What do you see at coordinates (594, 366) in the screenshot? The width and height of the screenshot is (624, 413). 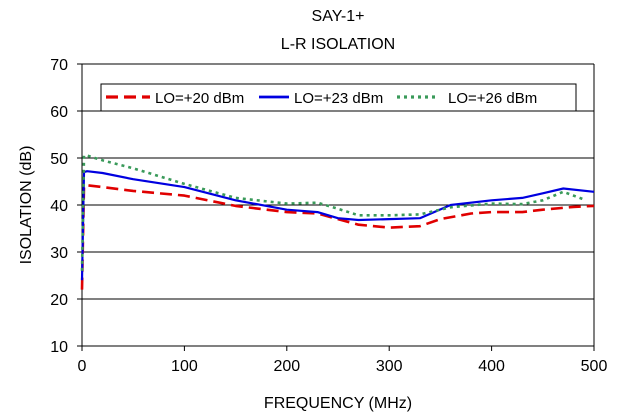 I see `x-tick-label-500: 500` at bounding box center [594, 366].